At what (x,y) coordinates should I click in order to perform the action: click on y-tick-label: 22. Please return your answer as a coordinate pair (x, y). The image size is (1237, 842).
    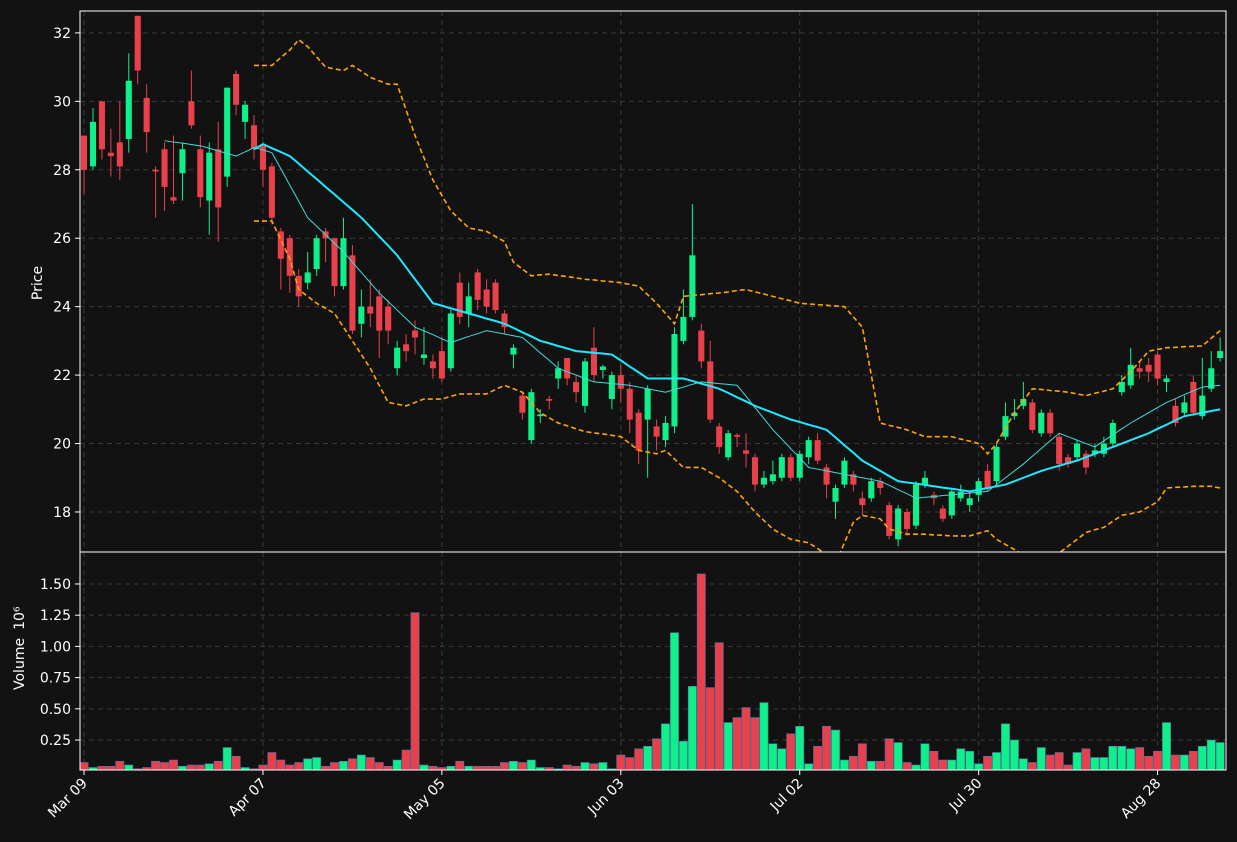
    Looking at the image, I should click on (62, 376).